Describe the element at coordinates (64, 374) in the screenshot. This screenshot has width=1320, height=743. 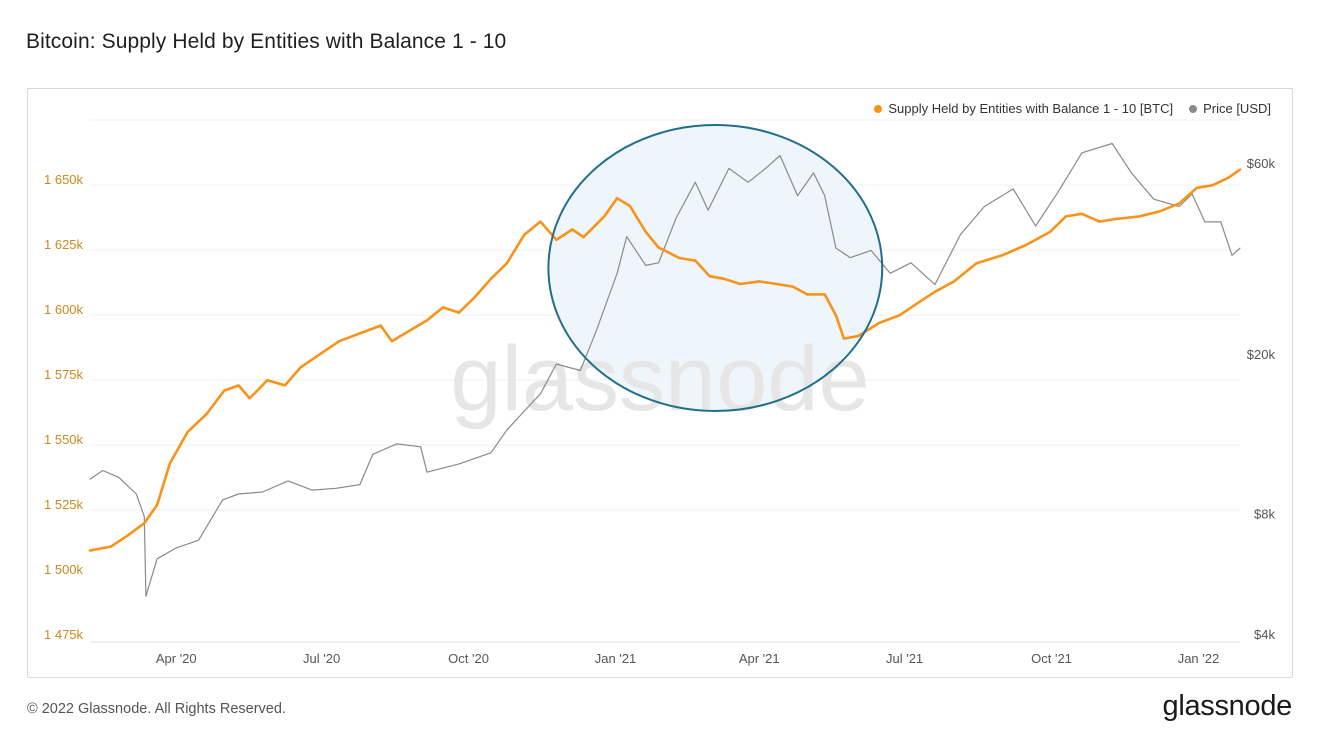
I see `left-axis-tick-label: 1 575k` at that location.